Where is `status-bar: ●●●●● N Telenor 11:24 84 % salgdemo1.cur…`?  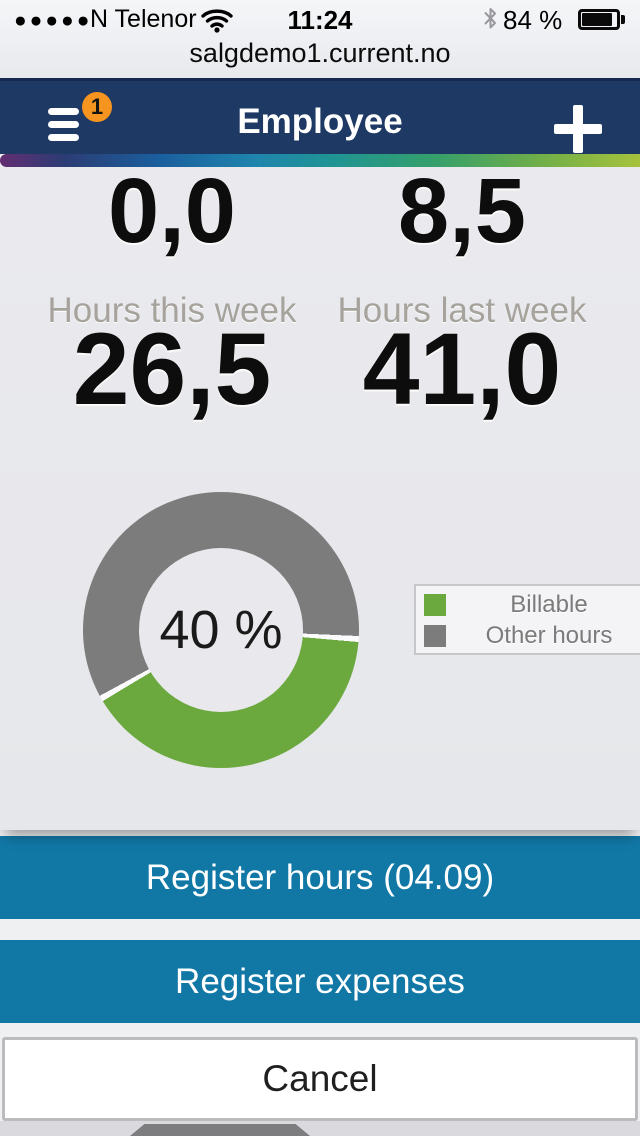 status-bar: ●●●●● N Telenor 11:24 84 % salgdemo1.cur… is located at coordinates (320, 39).